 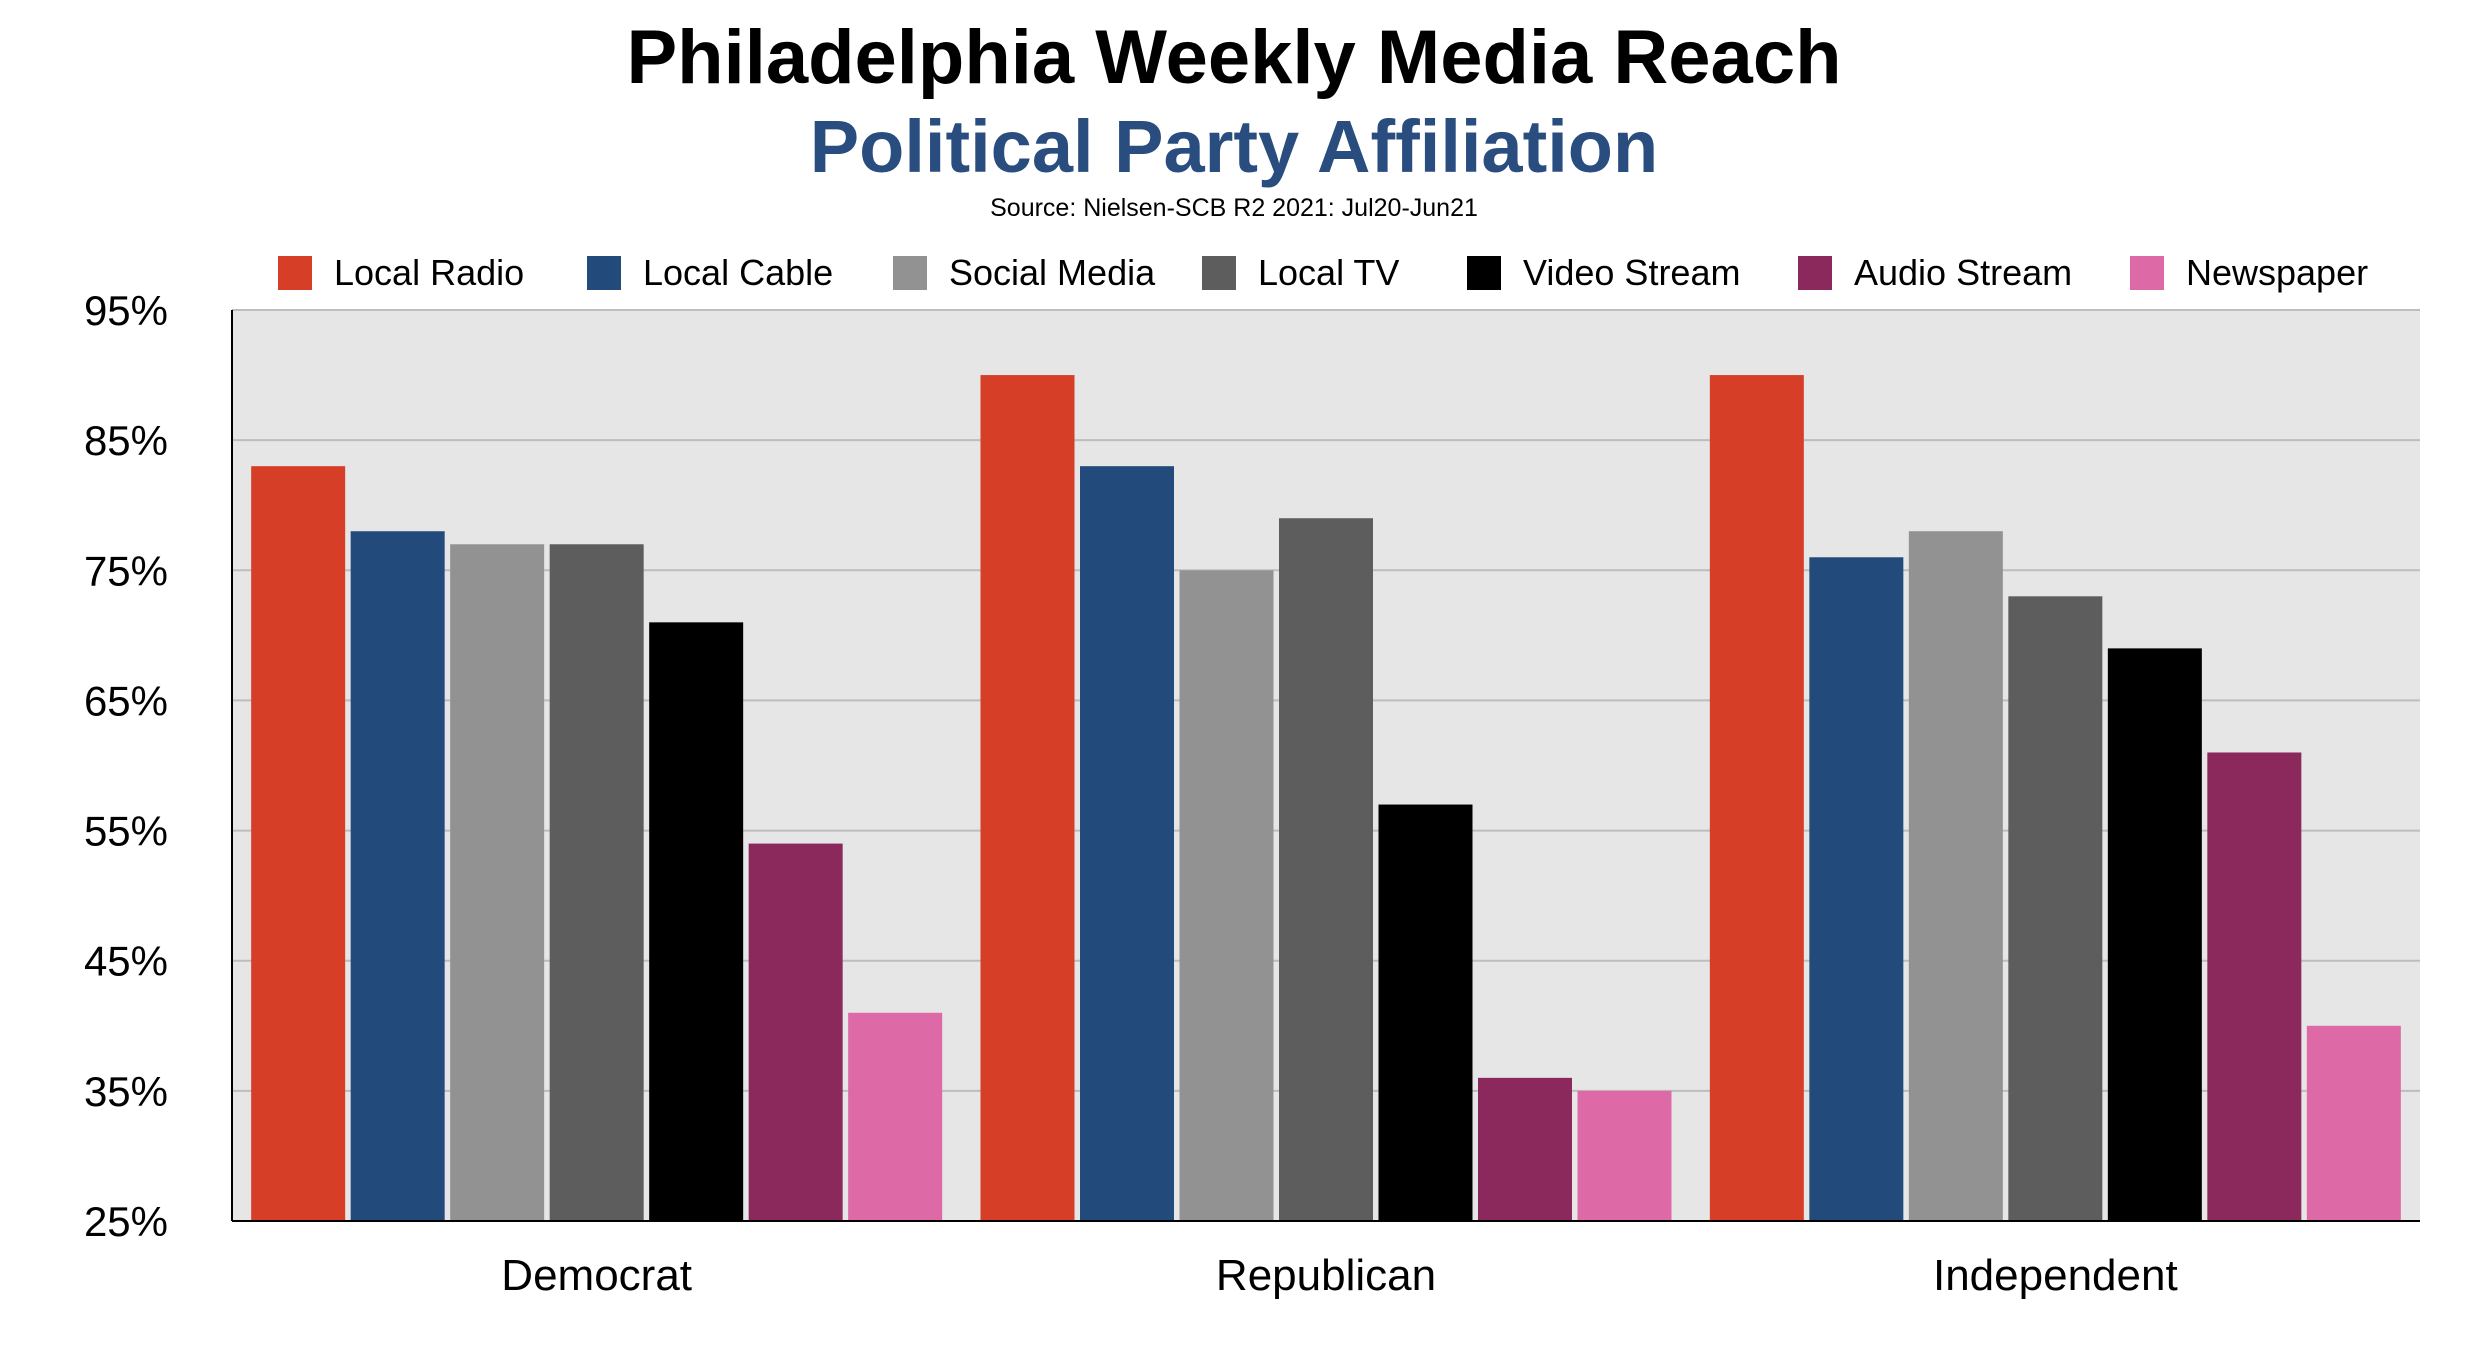 What do you see at coordinates (126, 831) in the screenshot?
I see `y-tick-label: 55%` at bounding box center [126, 831].